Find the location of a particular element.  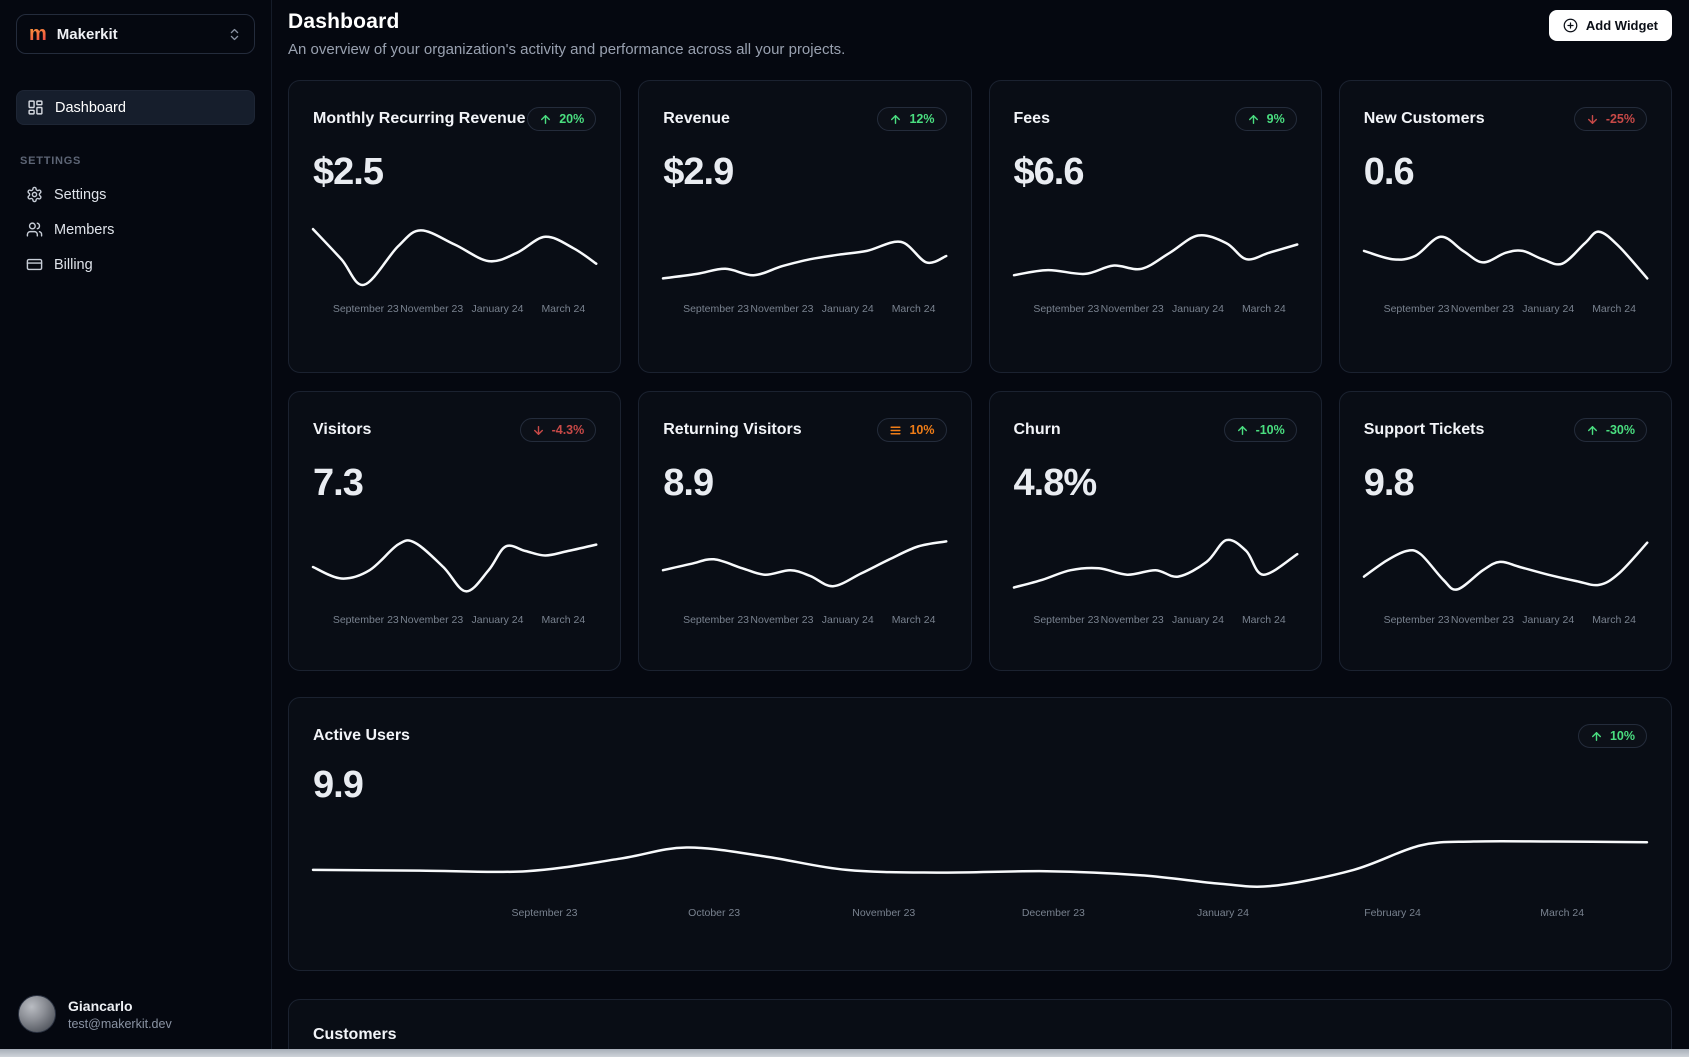

layout-dashboard-icon is located at coordinates (35, 107).